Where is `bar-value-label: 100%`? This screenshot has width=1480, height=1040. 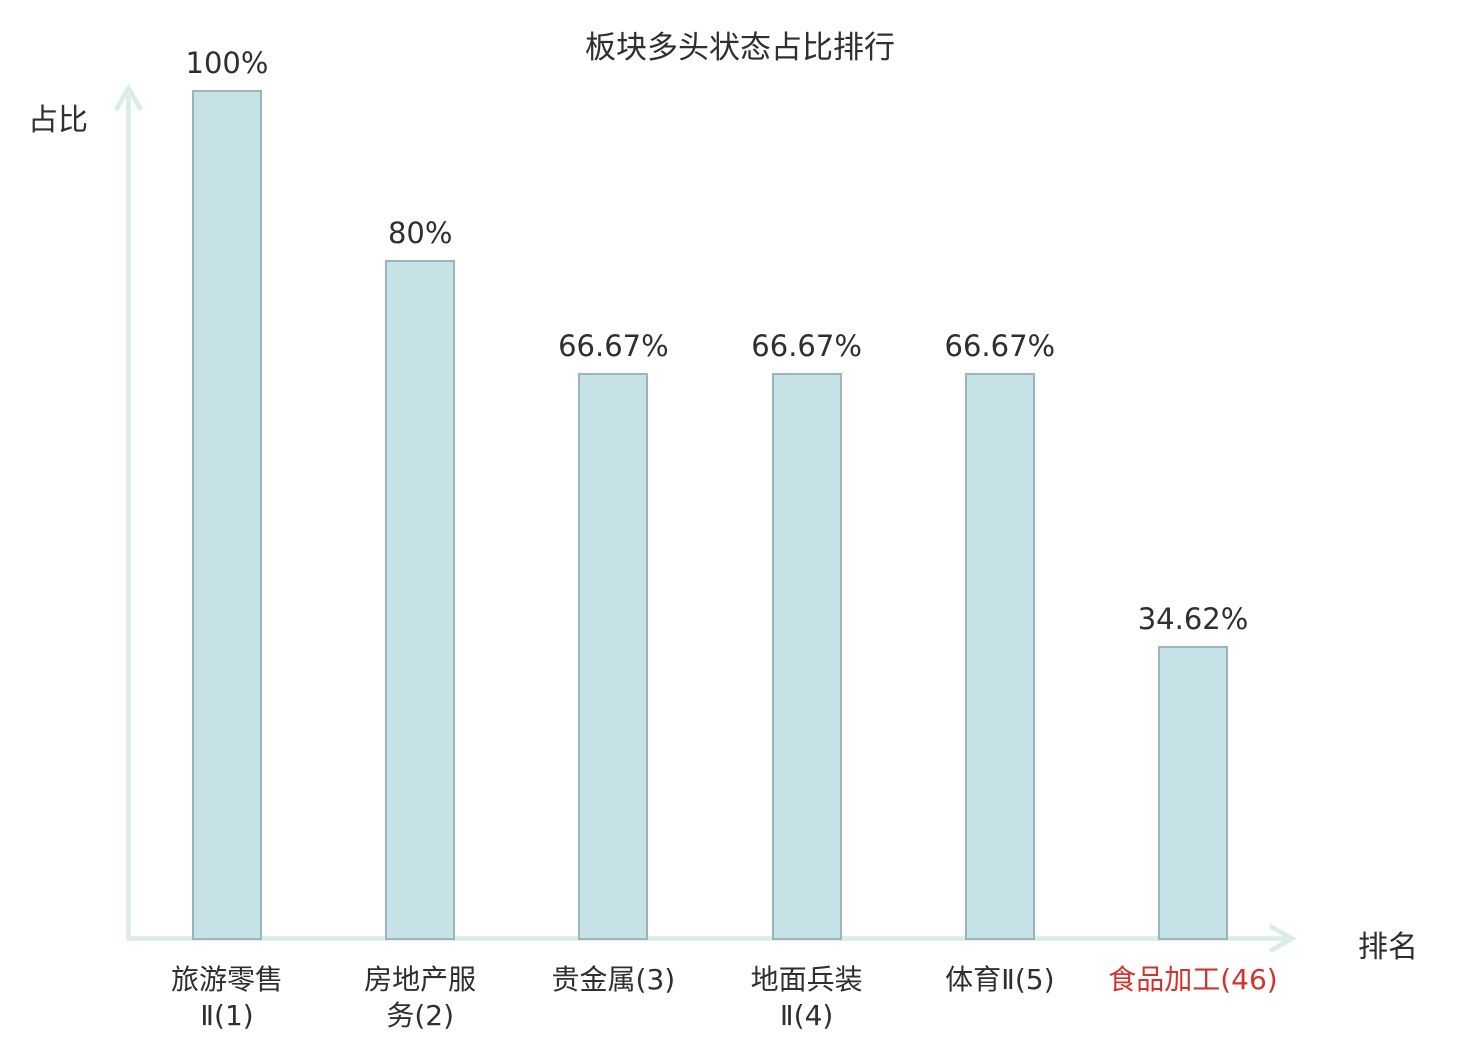 bar-value-label: 100% is located at coordinates (227, 63).